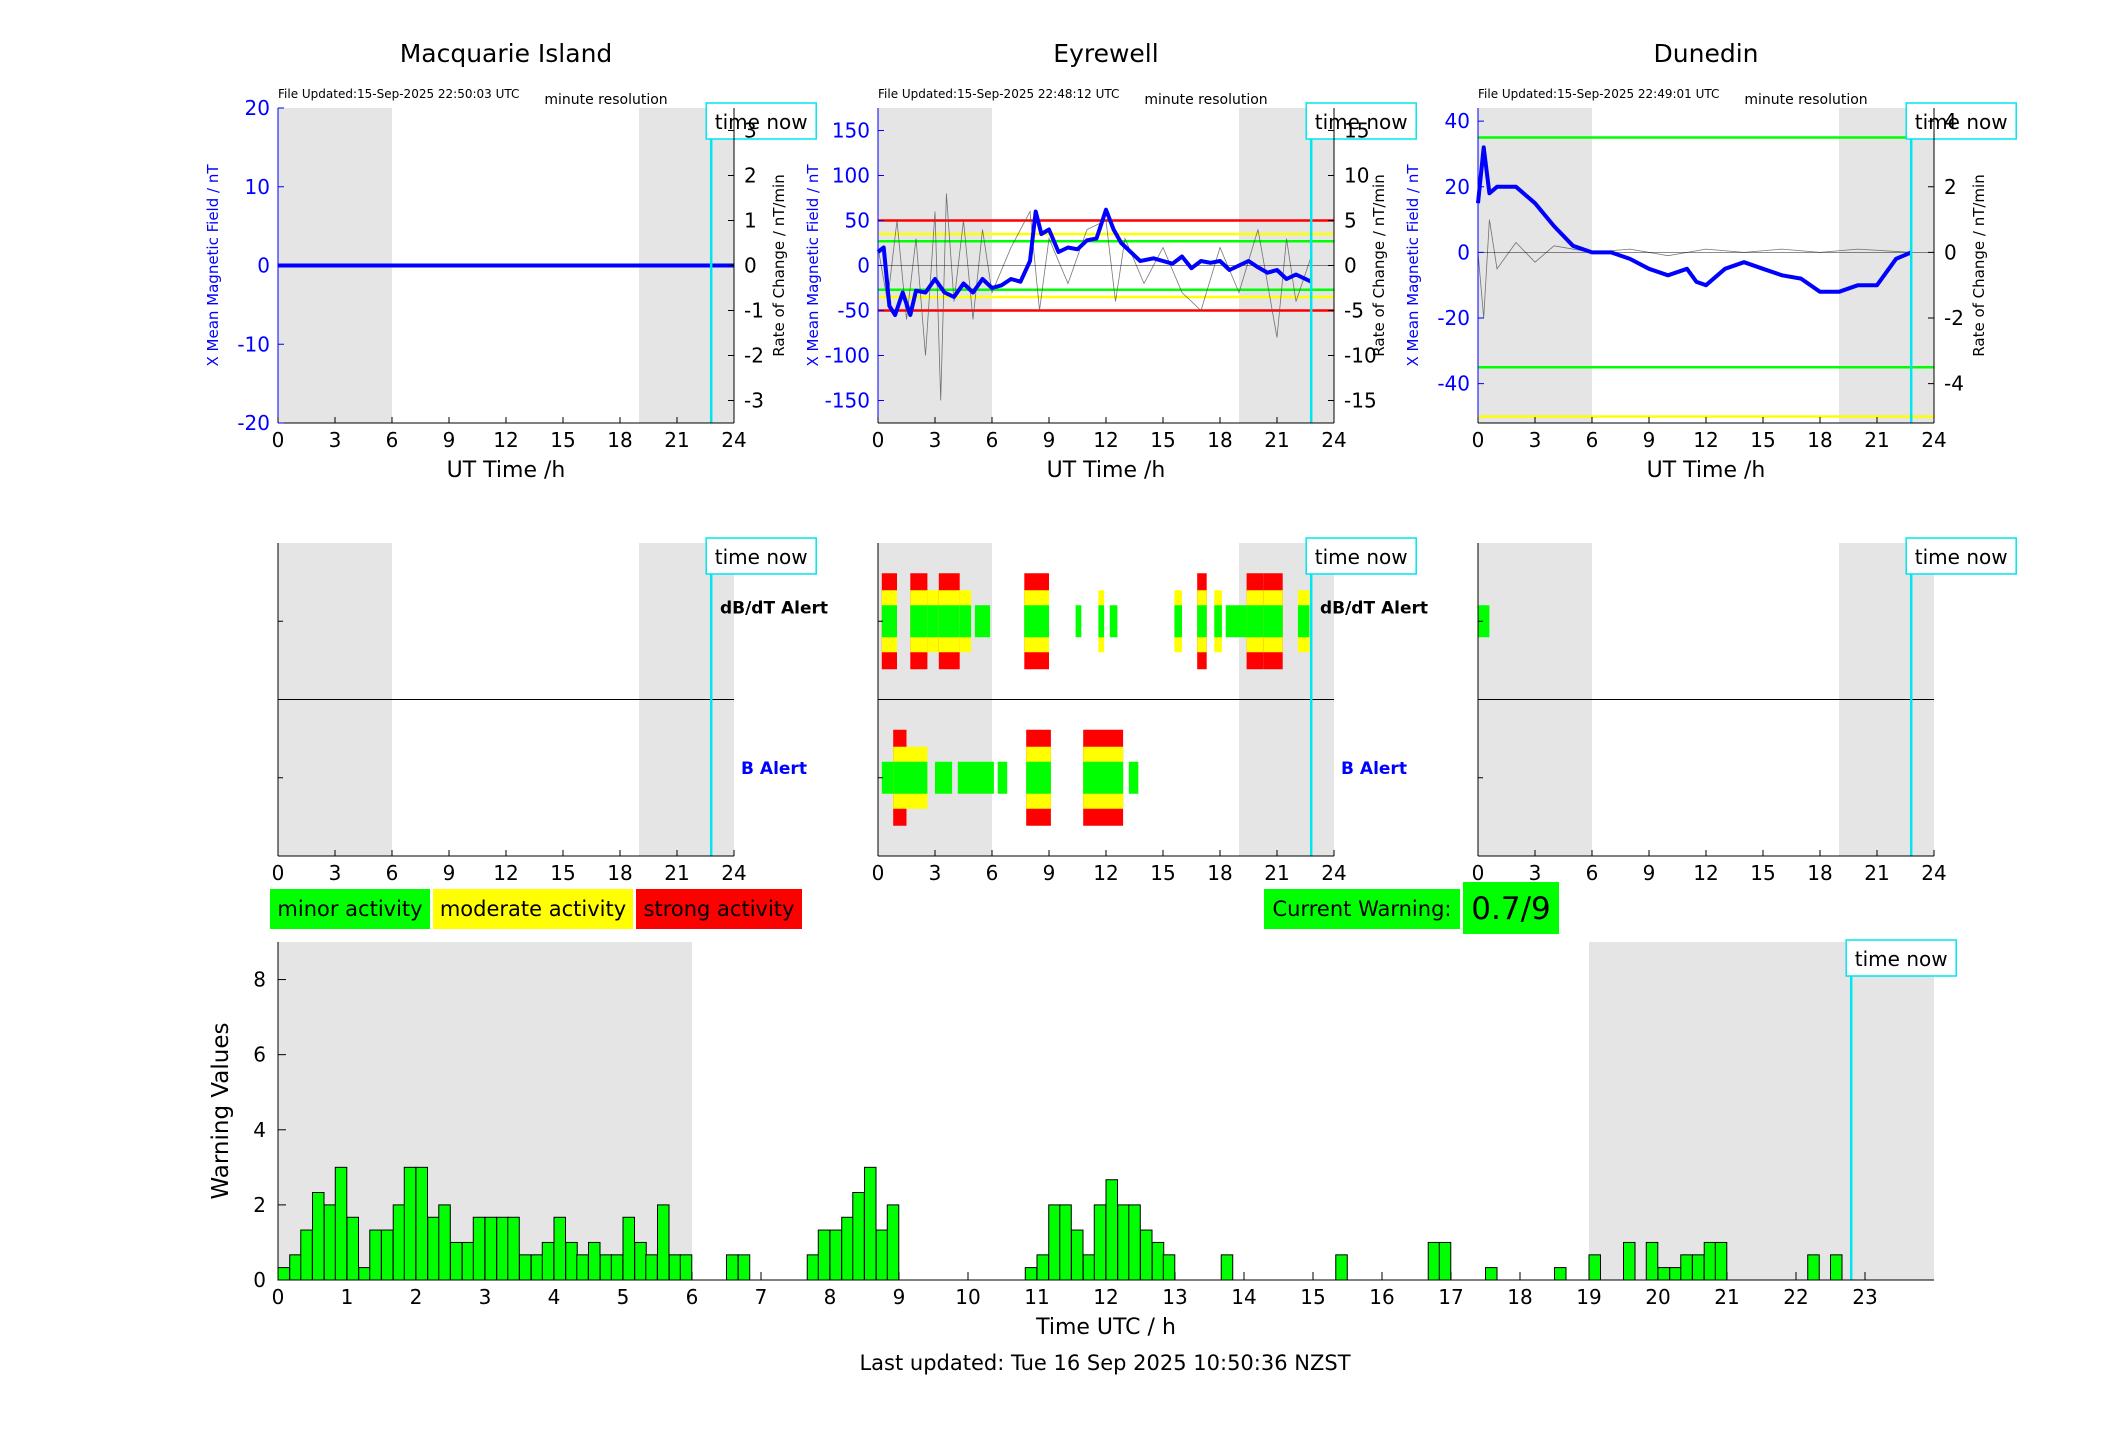 This screenshot has width=2117, height=1437. What do you see at coordinates (533, 909) in the screenshot?
I see `legend-moderate-label: moderate activity` at bounding box center [533, 909].